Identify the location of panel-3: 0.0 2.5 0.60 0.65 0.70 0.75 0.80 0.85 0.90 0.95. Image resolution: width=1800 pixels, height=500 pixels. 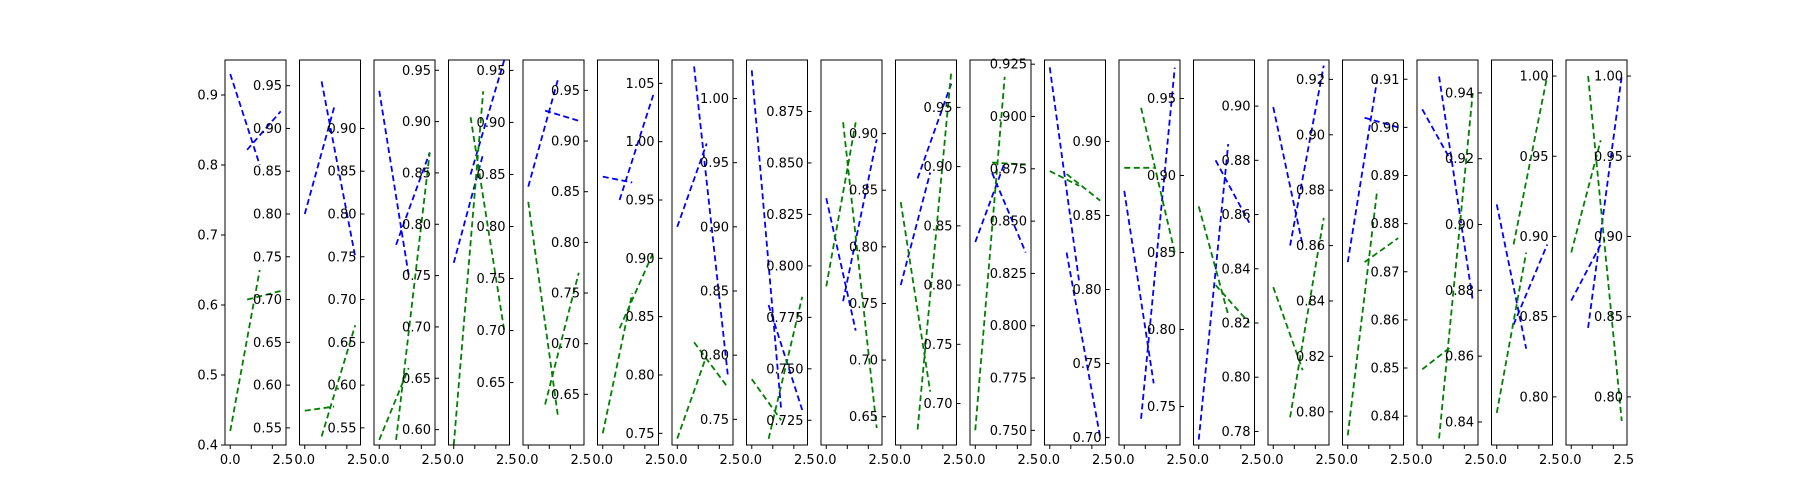
(406, 263).